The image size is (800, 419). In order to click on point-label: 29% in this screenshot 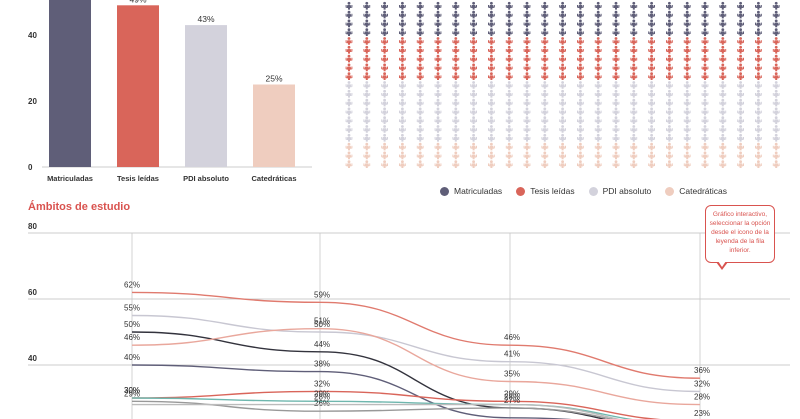, I will do `click(132, 393)`.